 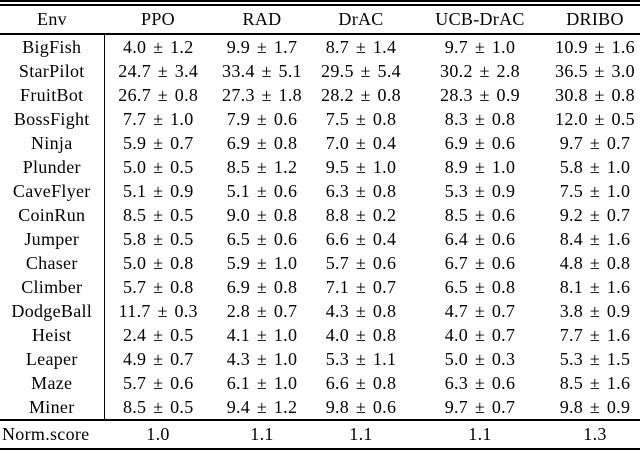 What do you see at coordinates (52, 71) in the screenshot?
I see `env-cell: StarPilot` at bounding box center [52, 71].